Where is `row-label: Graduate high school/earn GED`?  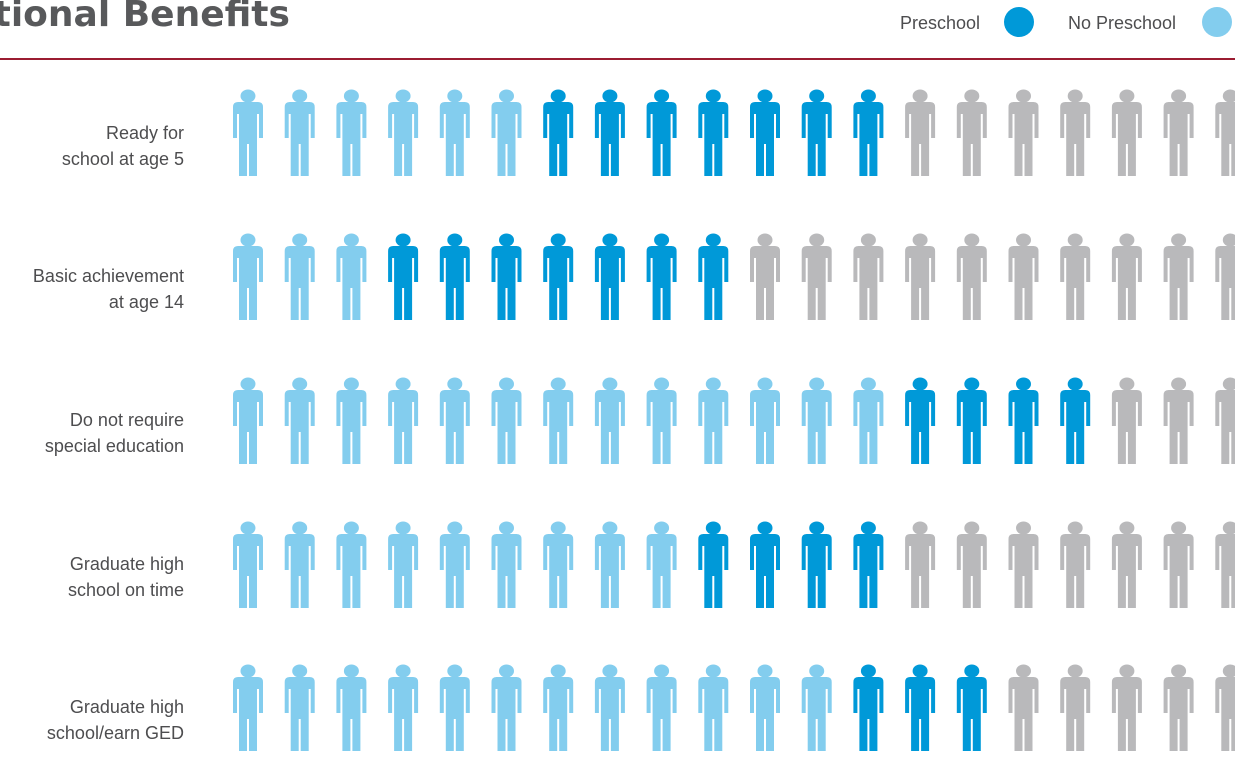 row-label: Graduate high school/earn GED is located at coordinates (115, 720).